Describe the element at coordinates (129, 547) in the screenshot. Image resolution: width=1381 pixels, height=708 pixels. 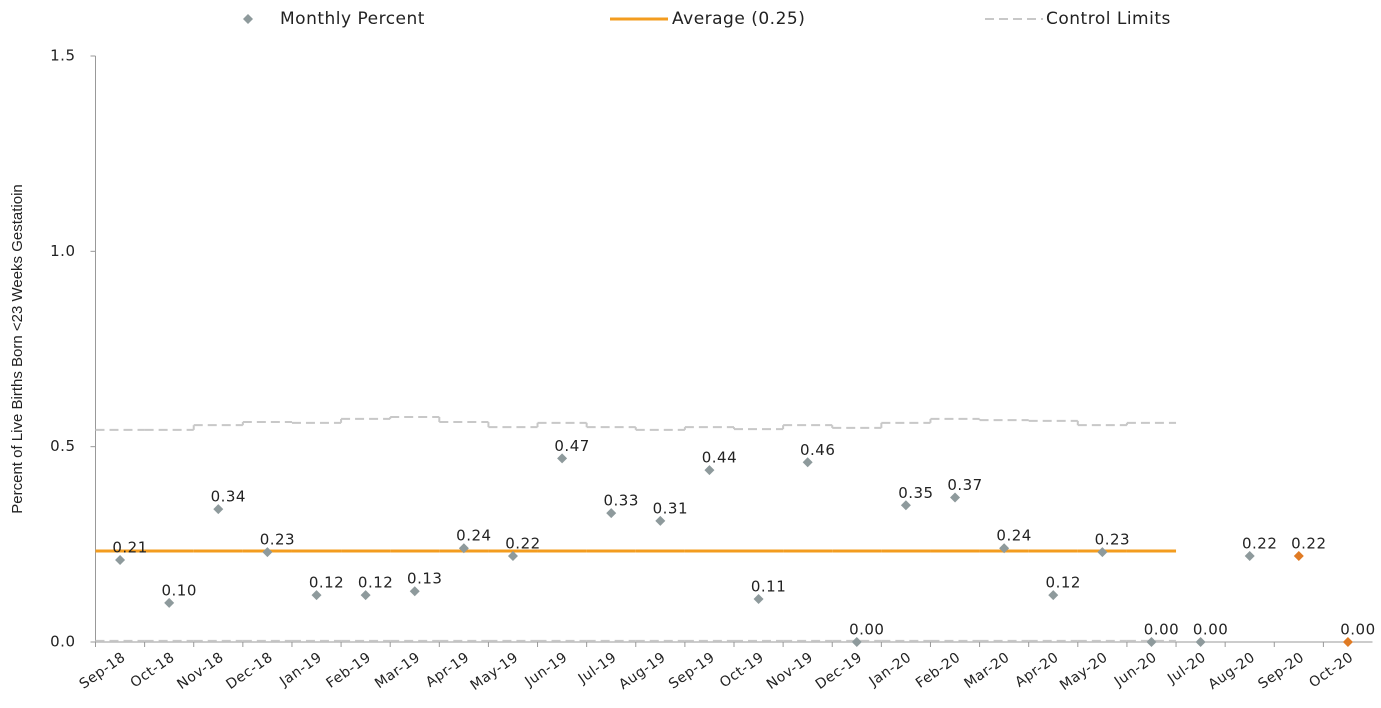
I see `data-label: 0.21` at that location.